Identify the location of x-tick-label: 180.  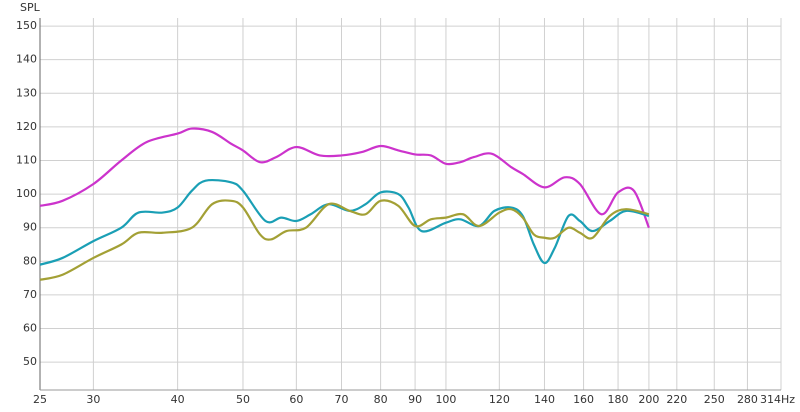
(618, 399).